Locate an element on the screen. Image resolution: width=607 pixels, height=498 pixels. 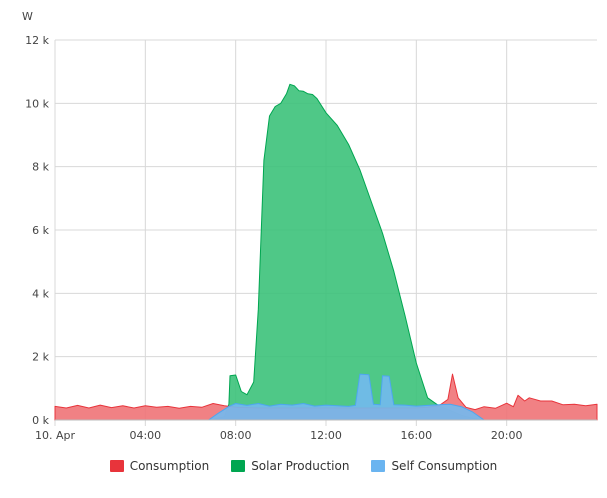
x-tick-label: 20:00 is located at coordinates (507, 435).